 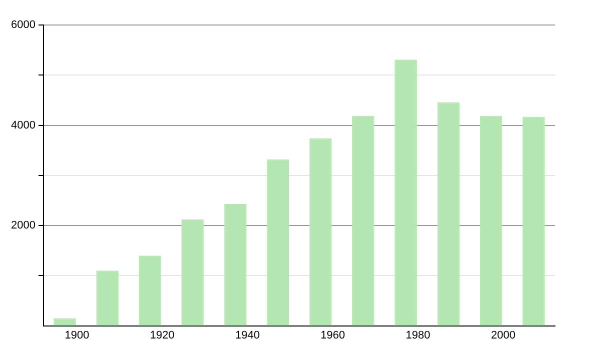 I want to click on y-tick-label: 2000, so click(x=23, y=226).